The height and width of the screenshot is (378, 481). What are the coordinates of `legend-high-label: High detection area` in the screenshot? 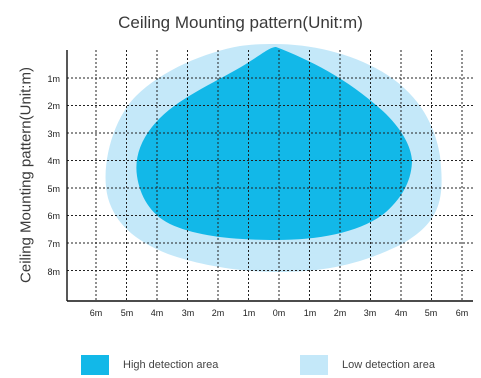 It's located at (171, 365).